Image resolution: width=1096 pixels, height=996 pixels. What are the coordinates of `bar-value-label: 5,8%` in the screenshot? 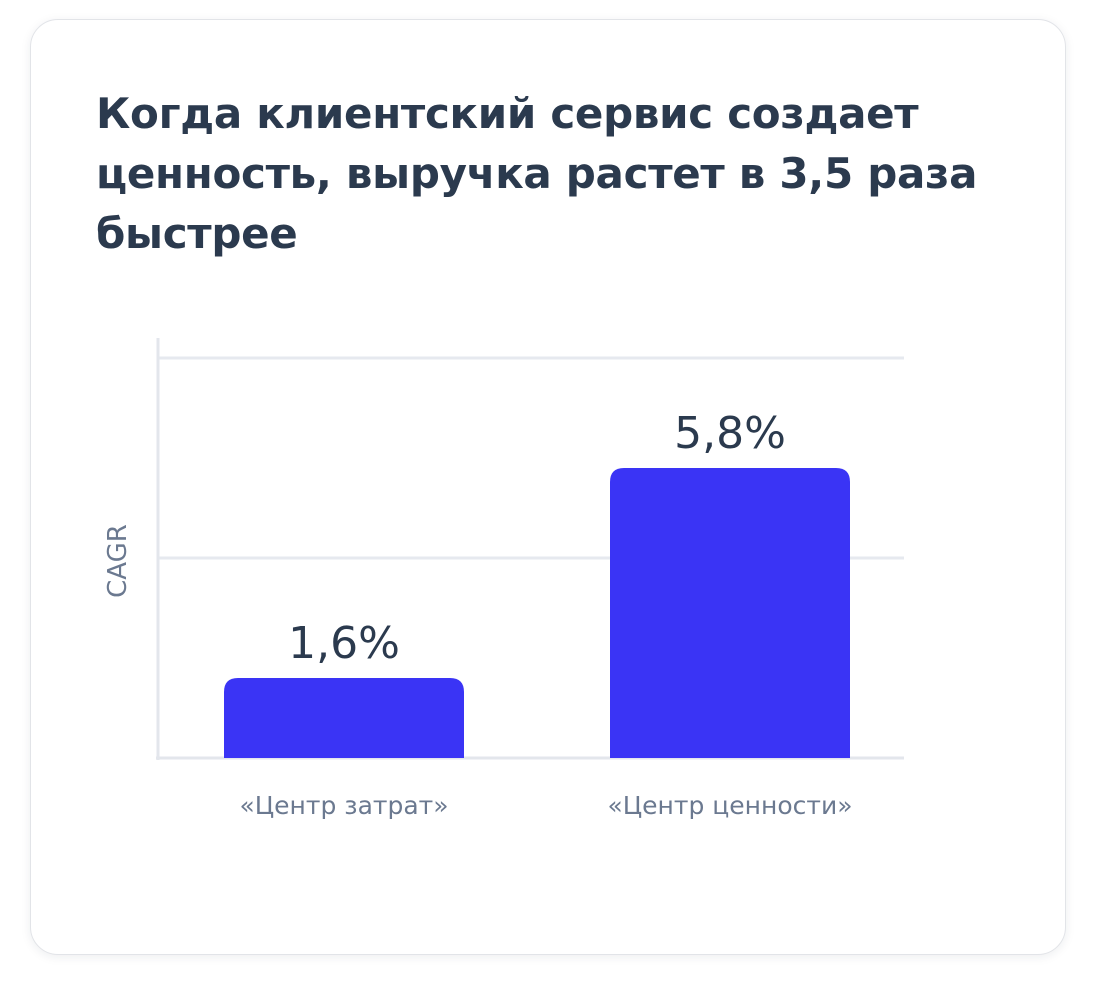 It's located at (730, 433).